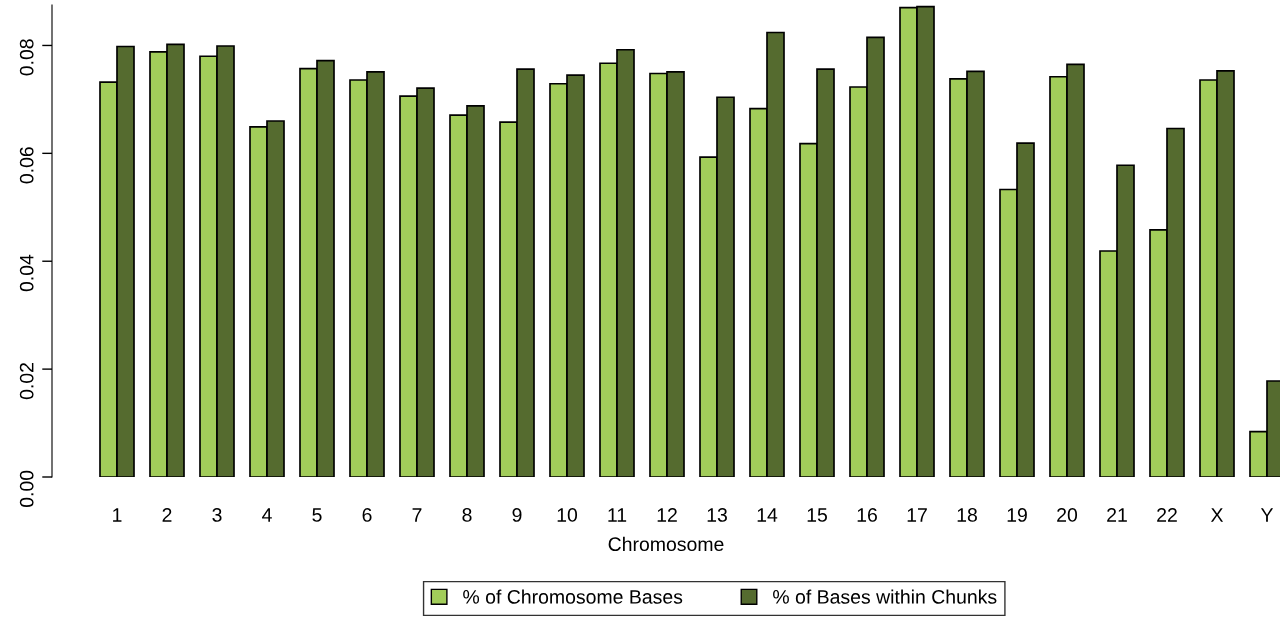 This screenshot has width=1280, height=627. Describe the element at coordinates (26, 381) in the screenshot. I see `y-tick-label: 0.02` at that location.